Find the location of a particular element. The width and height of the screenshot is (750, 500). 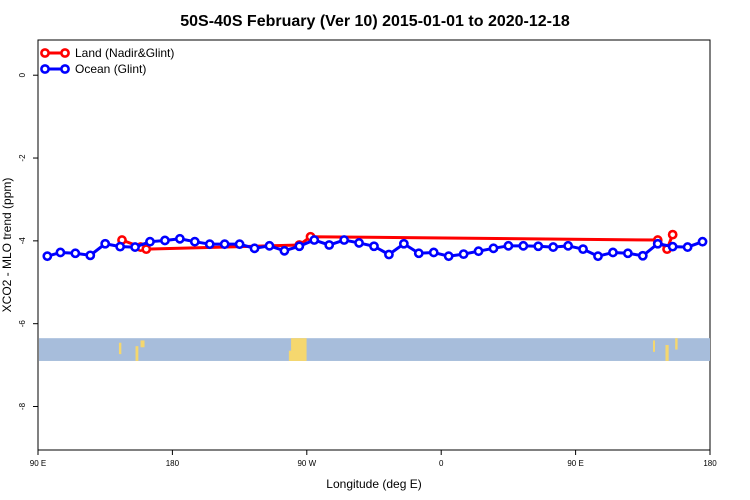

legend-item: Ocean (Glint) is located at coordinates (93, 69).